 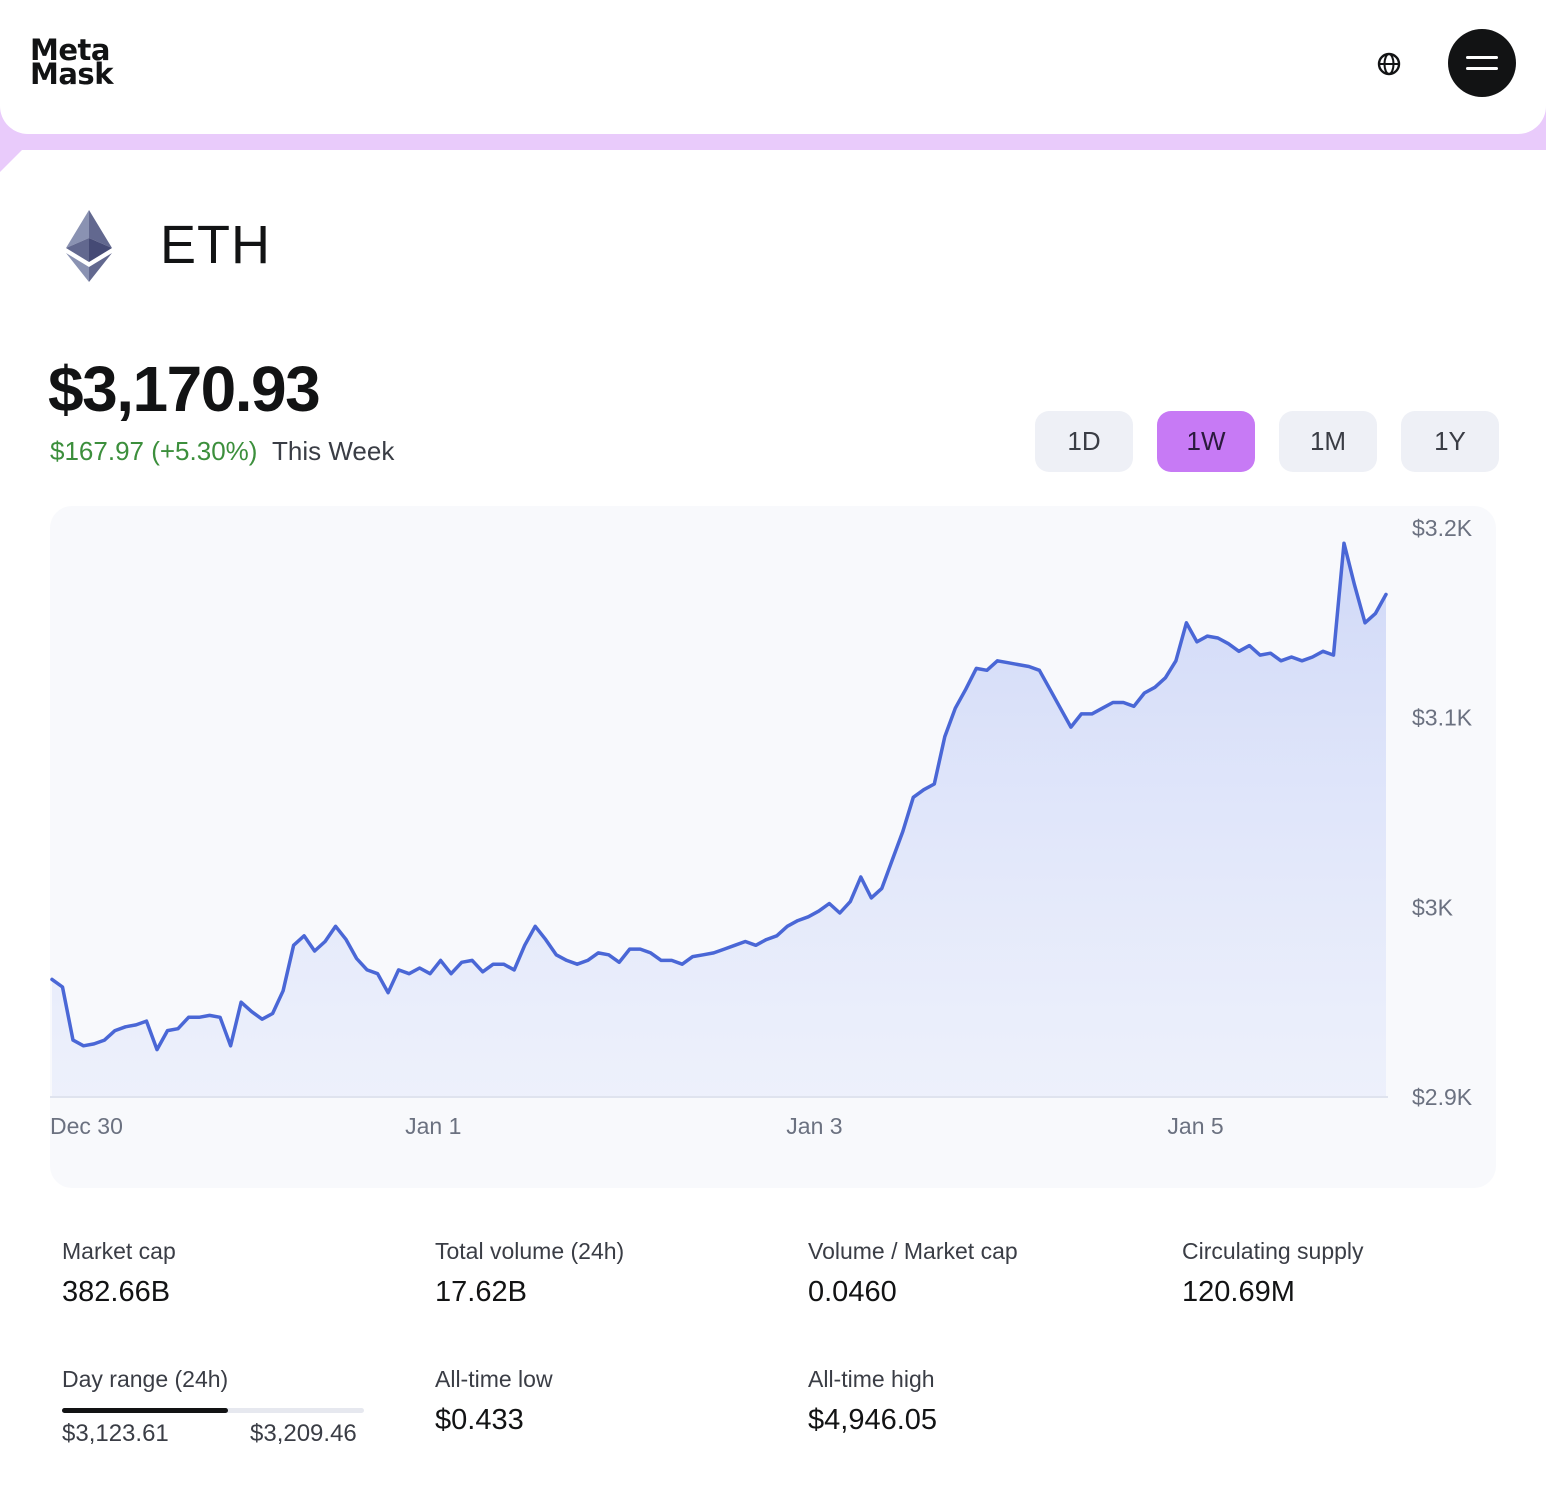 I want to click on stat-label: Market cap, so click(x=119, y=1251).